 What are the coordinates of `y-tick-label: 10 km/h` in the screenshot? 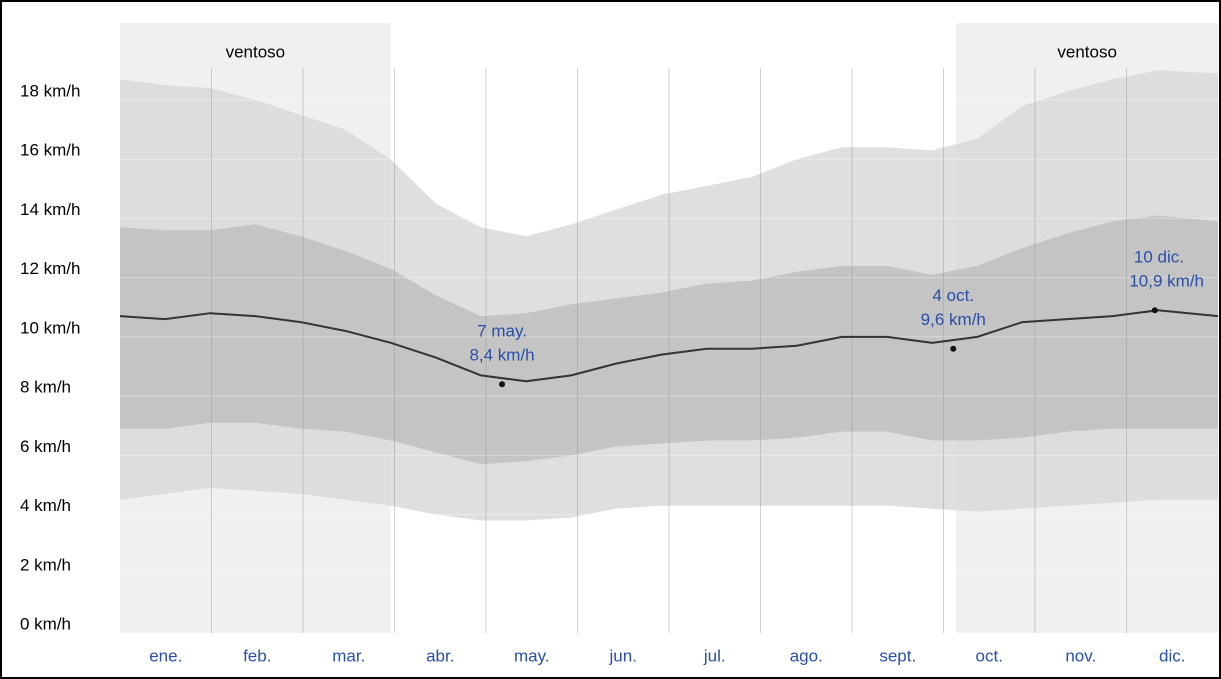 It's located at (50, 327).